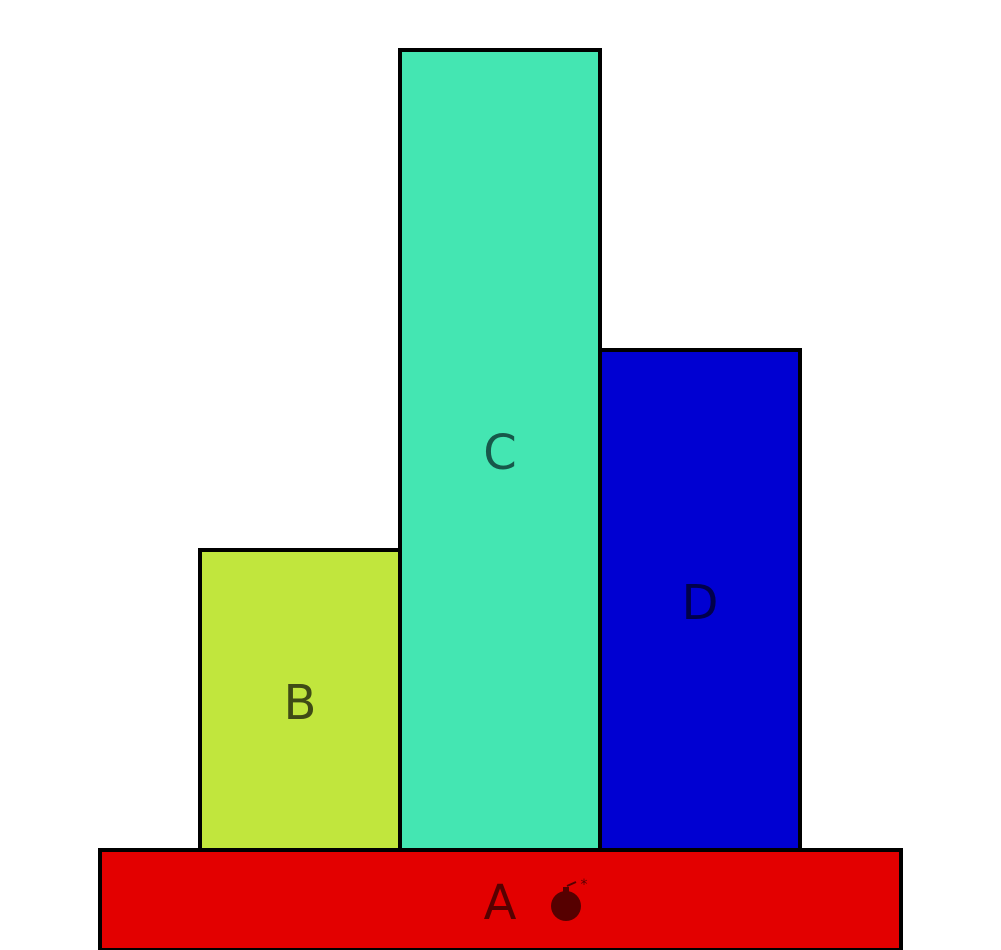 The image size is (1001, 950). What do you see at coordinates (300, 703) in the screenshot?
I see `block-b-label: B` at bounding box center [300, 703].